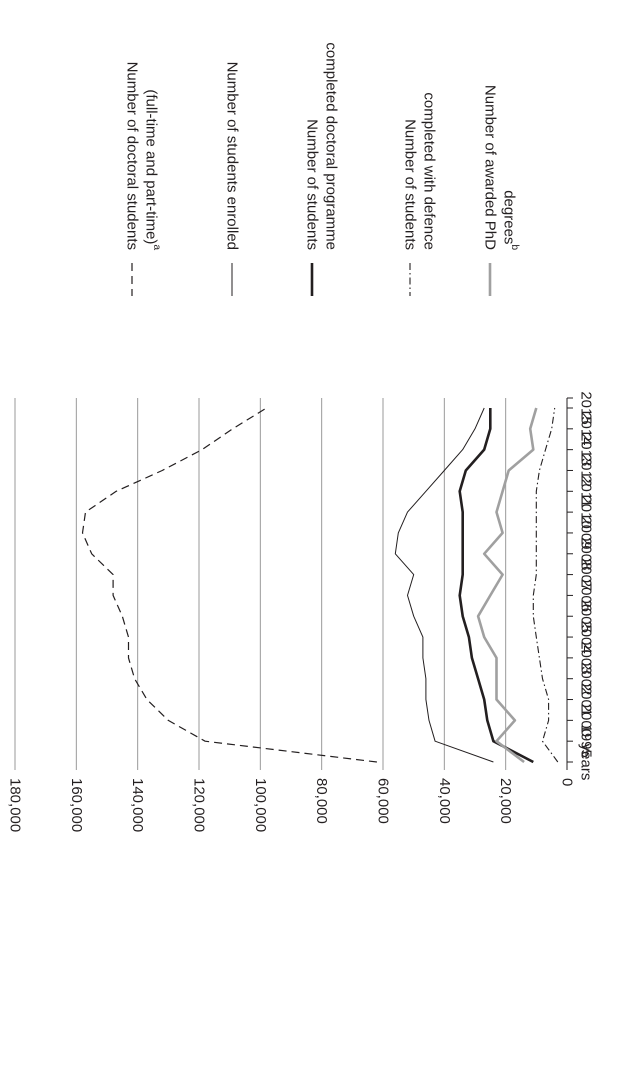  What do you see at coordinates (321, 801) in the screenshot?
I see `value-tick-label: 80,000` at bounding box center [321, 801].